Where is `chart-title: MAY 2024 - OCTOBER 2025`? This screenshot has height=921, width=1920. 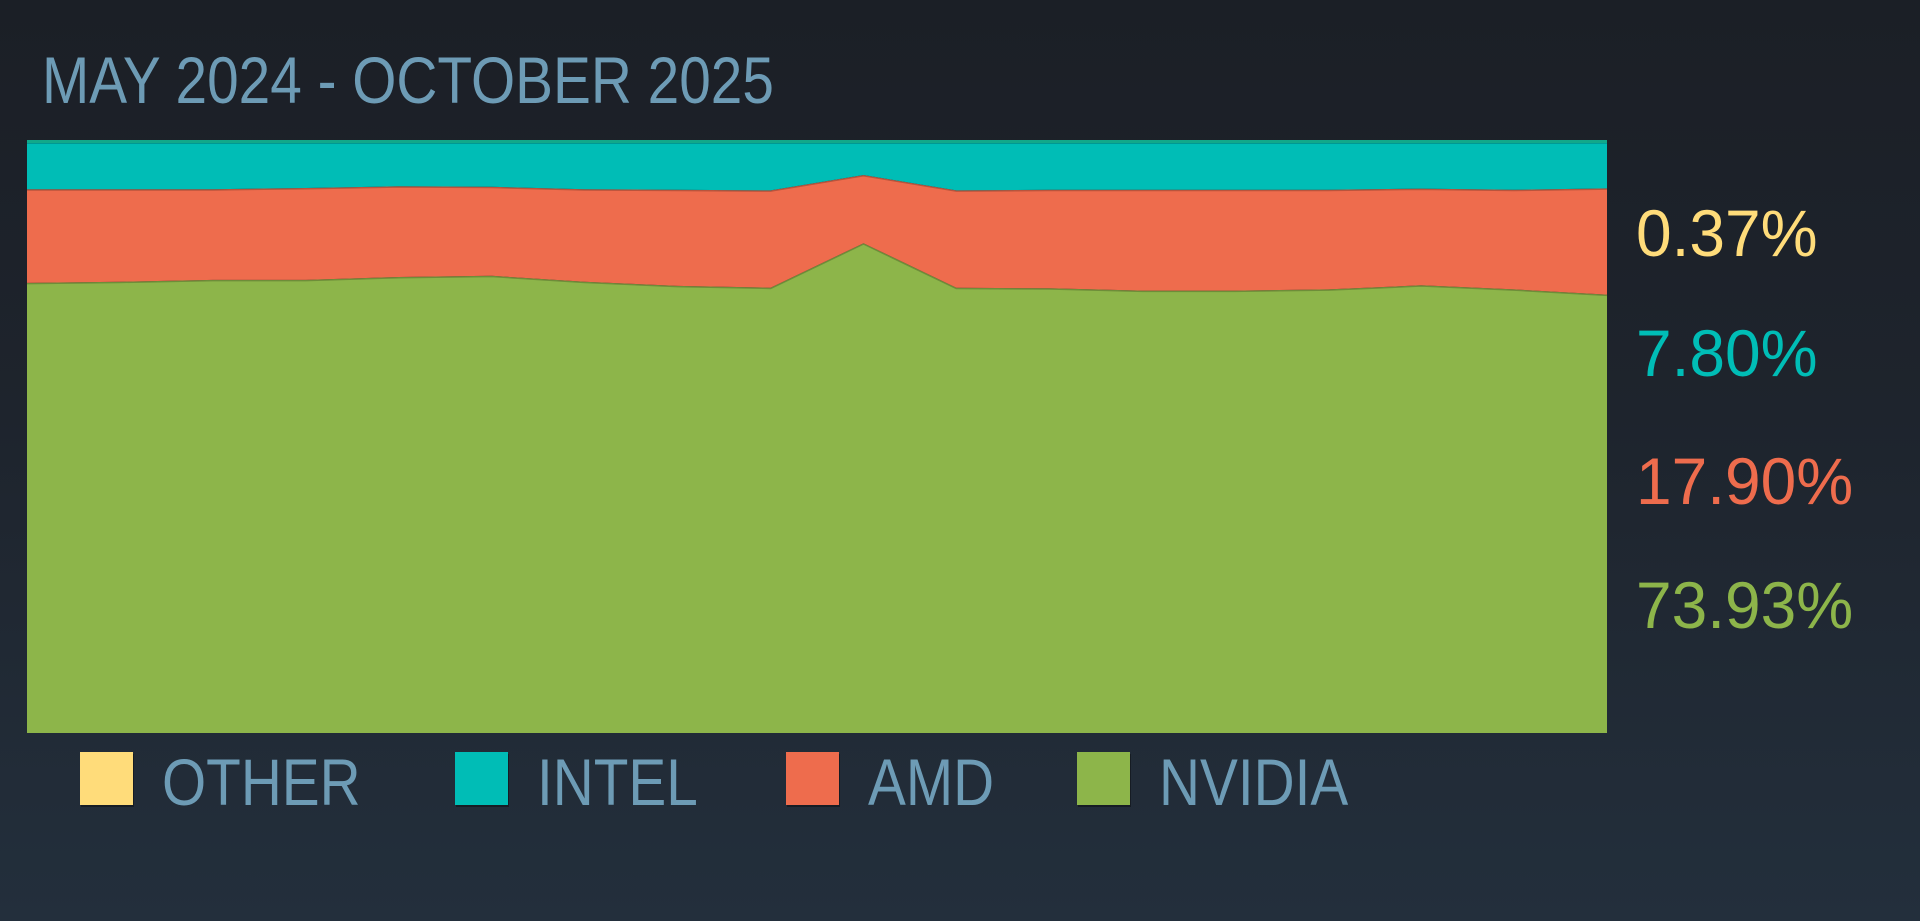 chart-title: MAY 2024 - OCTOBER 2025 is located at coordinates (408, 80).